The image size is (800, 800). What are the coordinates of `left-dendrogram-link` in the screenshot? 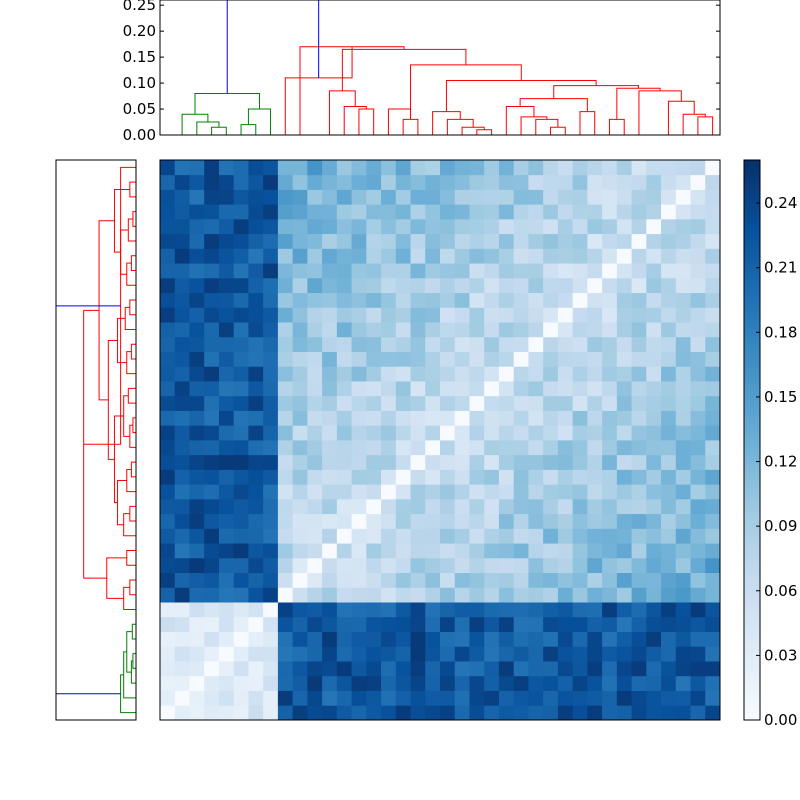 It's located at (132, 587).